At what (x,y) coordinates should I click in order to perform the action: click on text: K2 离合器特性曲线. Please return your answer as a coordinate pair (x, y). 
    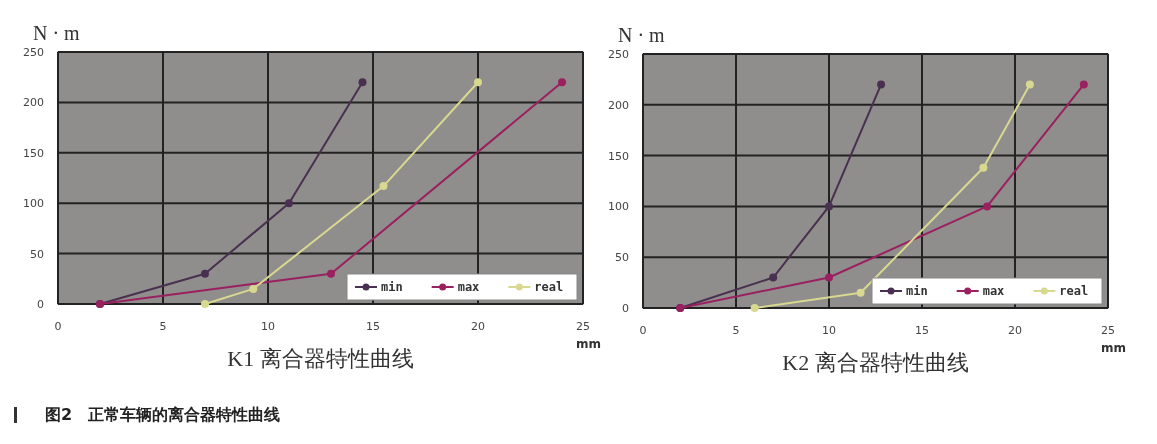
    Looking at the image, I should click on (875, 362).